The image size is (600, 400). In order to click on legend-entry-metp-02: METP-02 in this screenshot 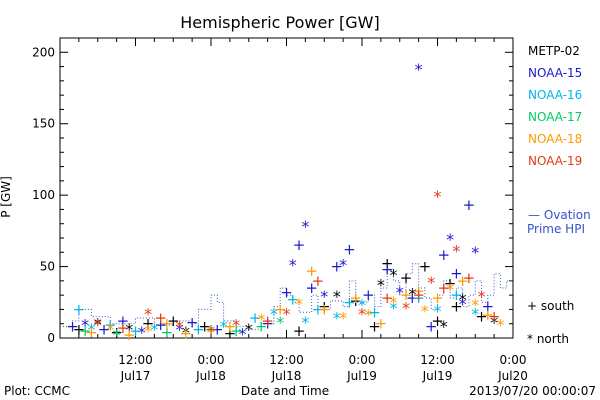, I will do `click(554, 51)`.